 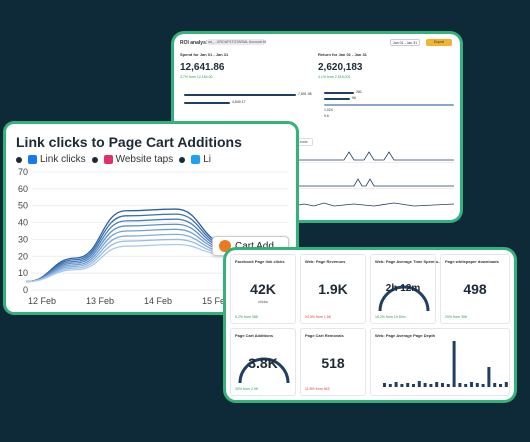 I want to click on tile-title: Web: Page Revenues, so click(x=325, y=261).